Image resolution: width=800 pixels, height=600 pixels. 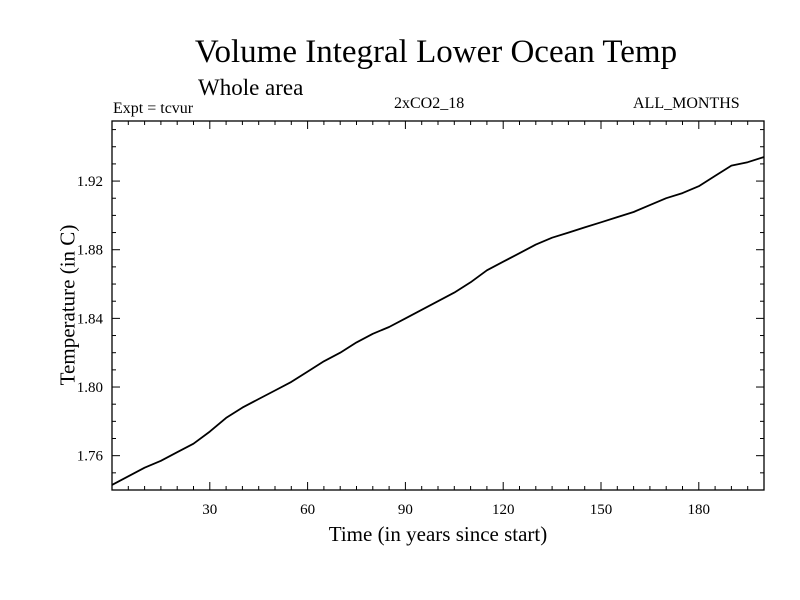 I want to click on x-tick-label: 30, so click(x=209, y=510).